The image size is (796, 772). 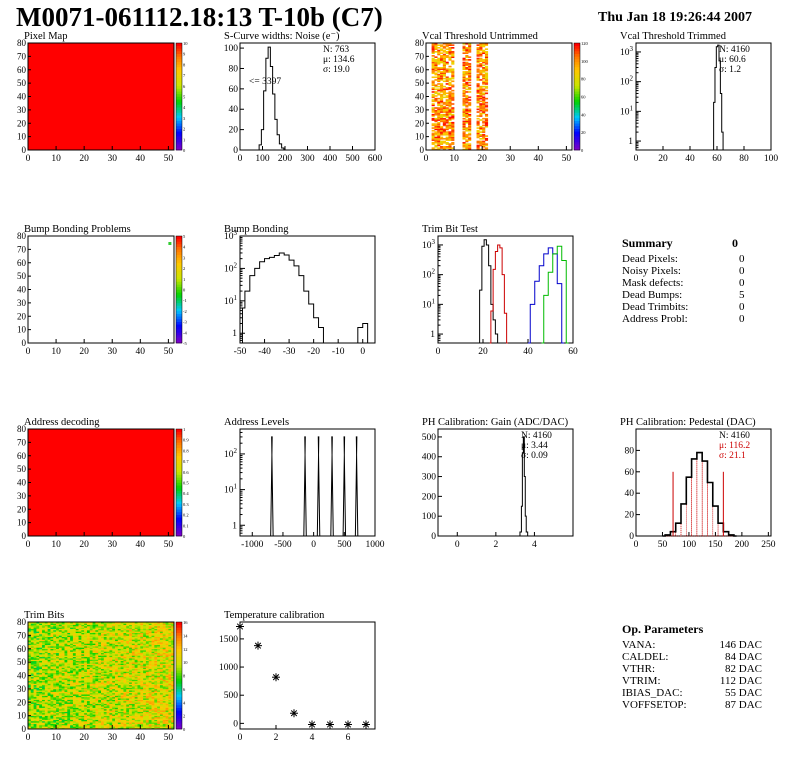 What do you see at coordinates (534, 545) in the screenshot?
I see `x-tick-label: 4` at bounding box center [534, 545].